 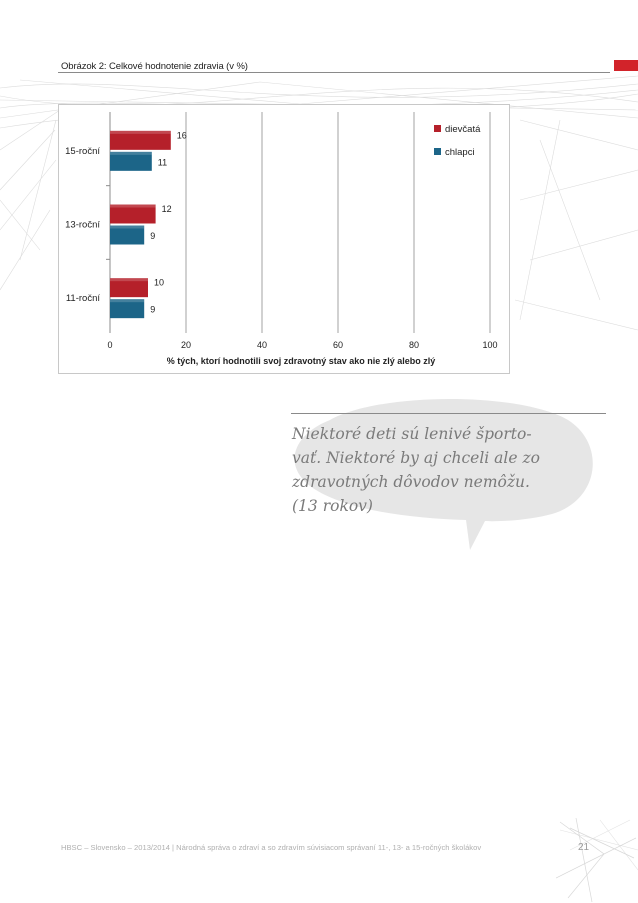 I want to click on chart-category-labels: 15-roční 13-roční 11-roční, so click(x=82, y=225).